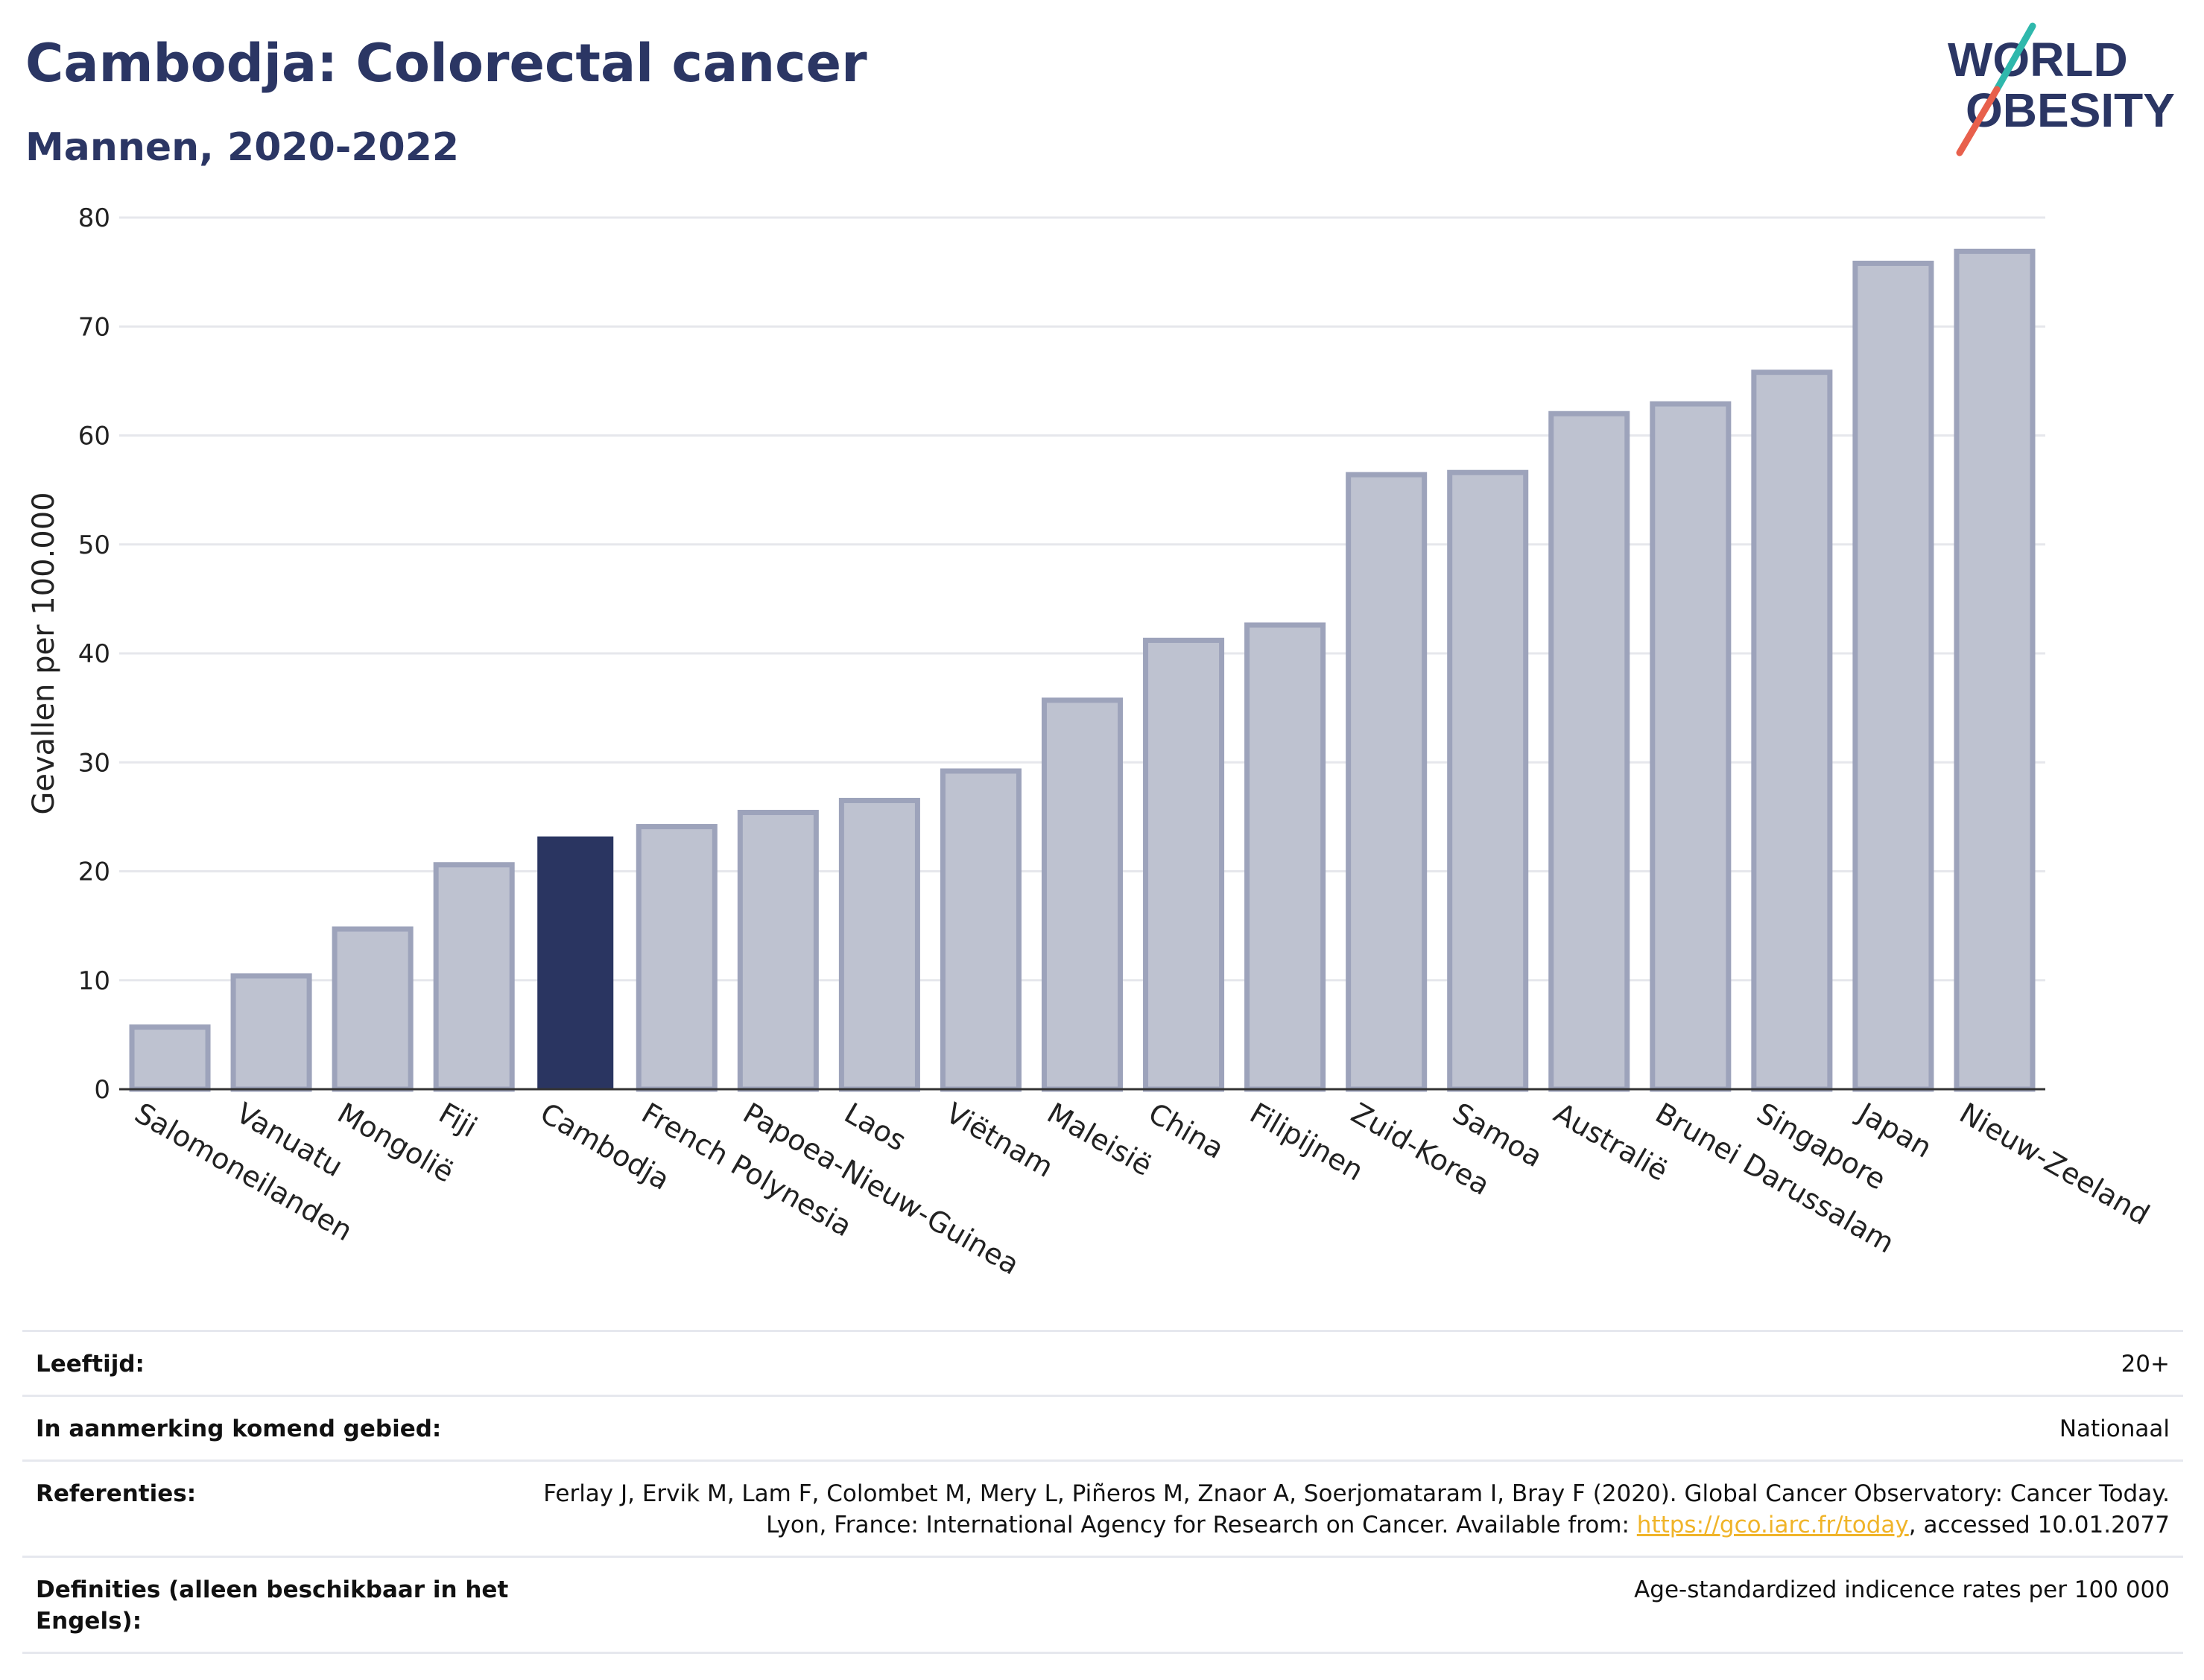 This screenshot has width=2204, height=1680. I want to click on y-tick-label: 10, so click(94, 981).